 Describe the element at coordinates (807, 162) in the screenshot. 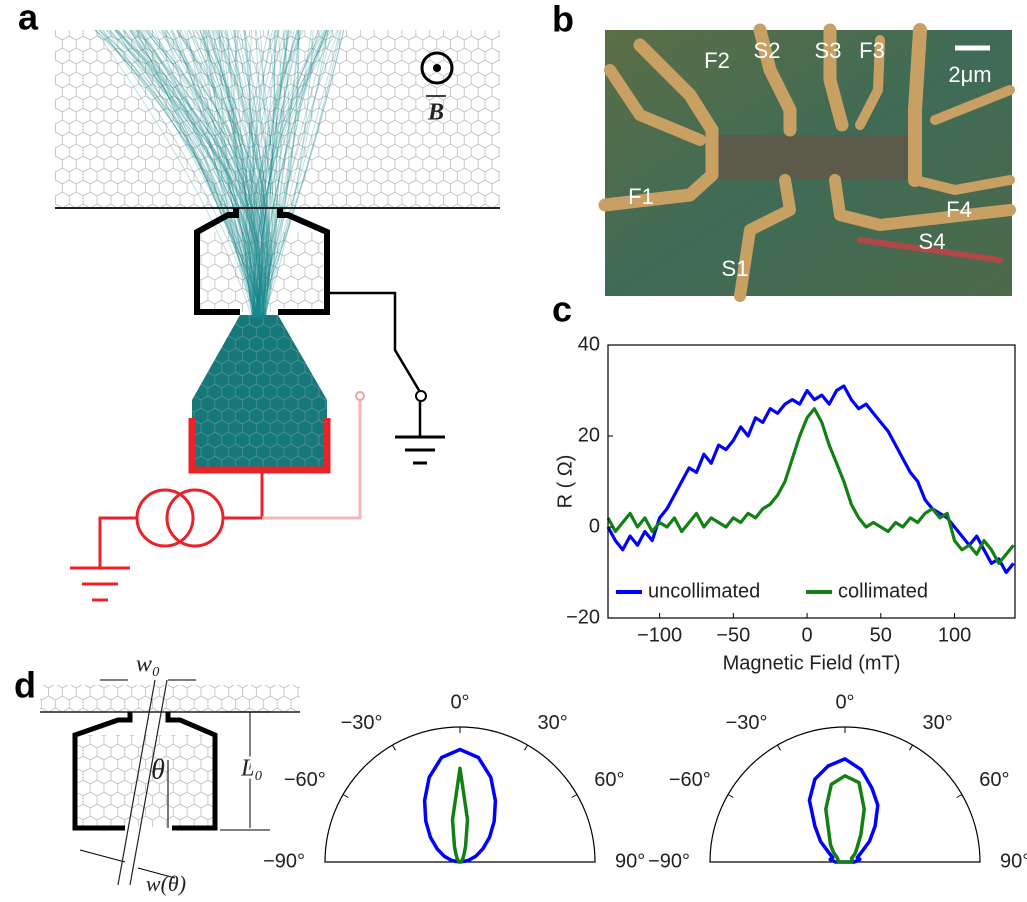

I see `panel-b: 2μm F2 S2 S3 F3 F1 F4 S4 S1` at that location.